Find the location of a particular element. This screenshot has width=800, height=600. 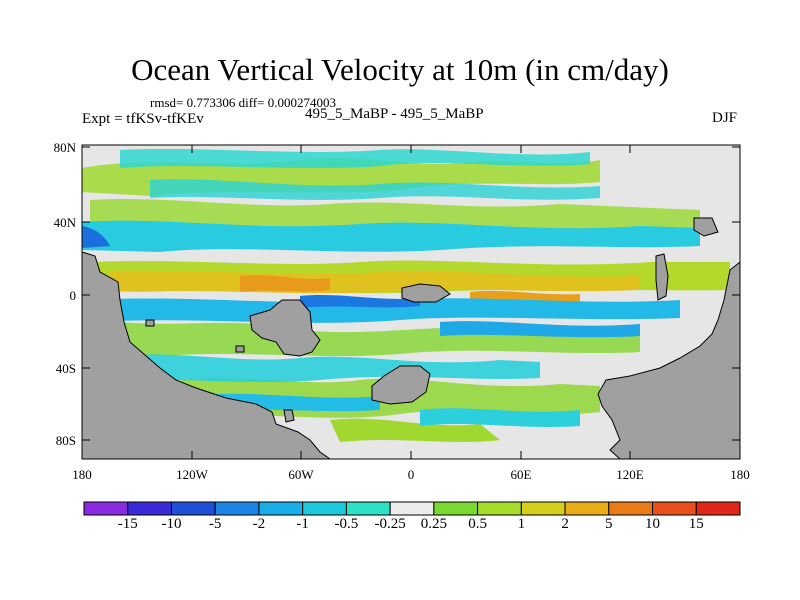

colorbar-tick-label: -2 is located at coordinates (259, 524).